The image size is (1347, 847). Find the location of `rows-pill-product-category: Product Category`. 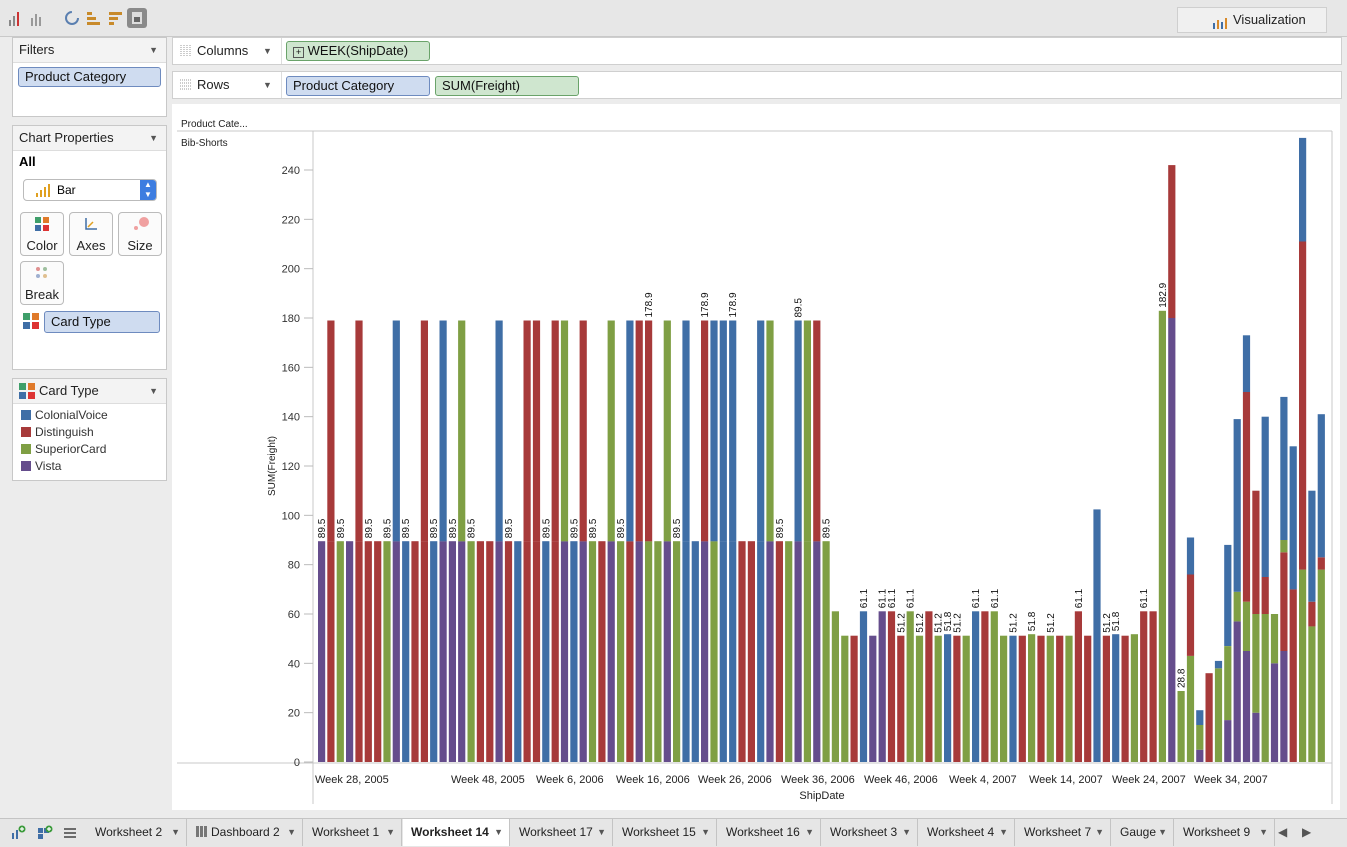

rows-pill-product-category: Product Category is located at coordinates (358, 86).